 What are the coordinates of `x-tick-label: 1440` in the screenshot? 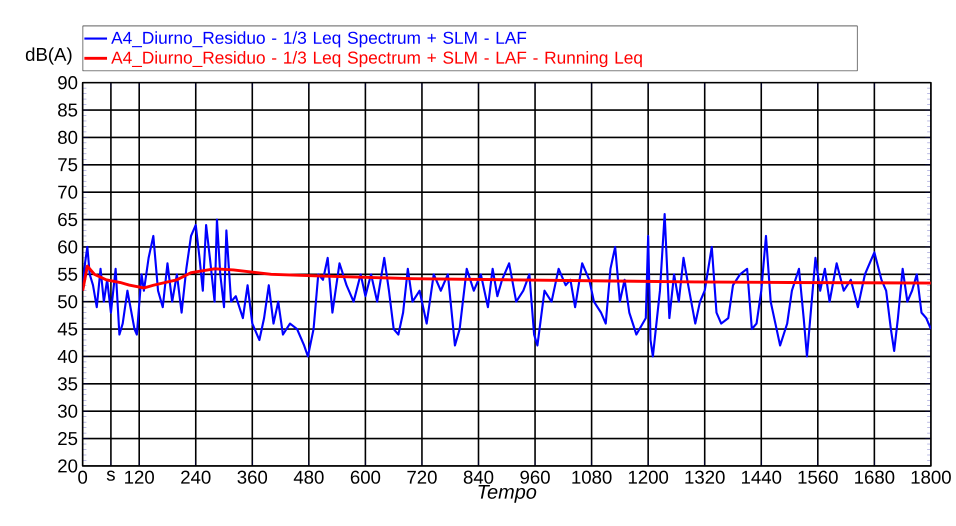 It's located at (762, 477).